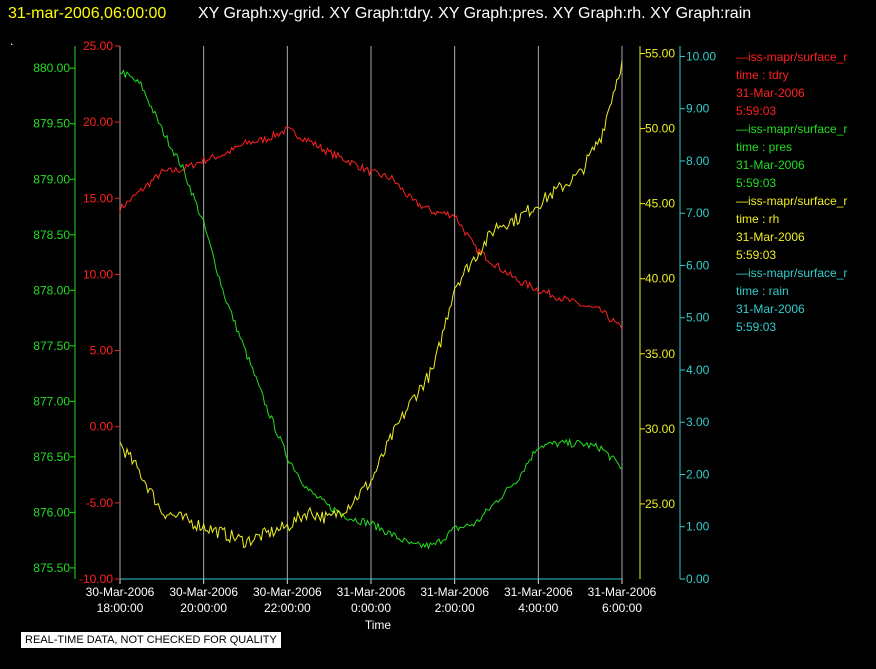 The image size is (876, 669). Describe the element at coordinates (51, 290) in the screenshot. I see `pres-axis-tick-label: 878.00` at that location.